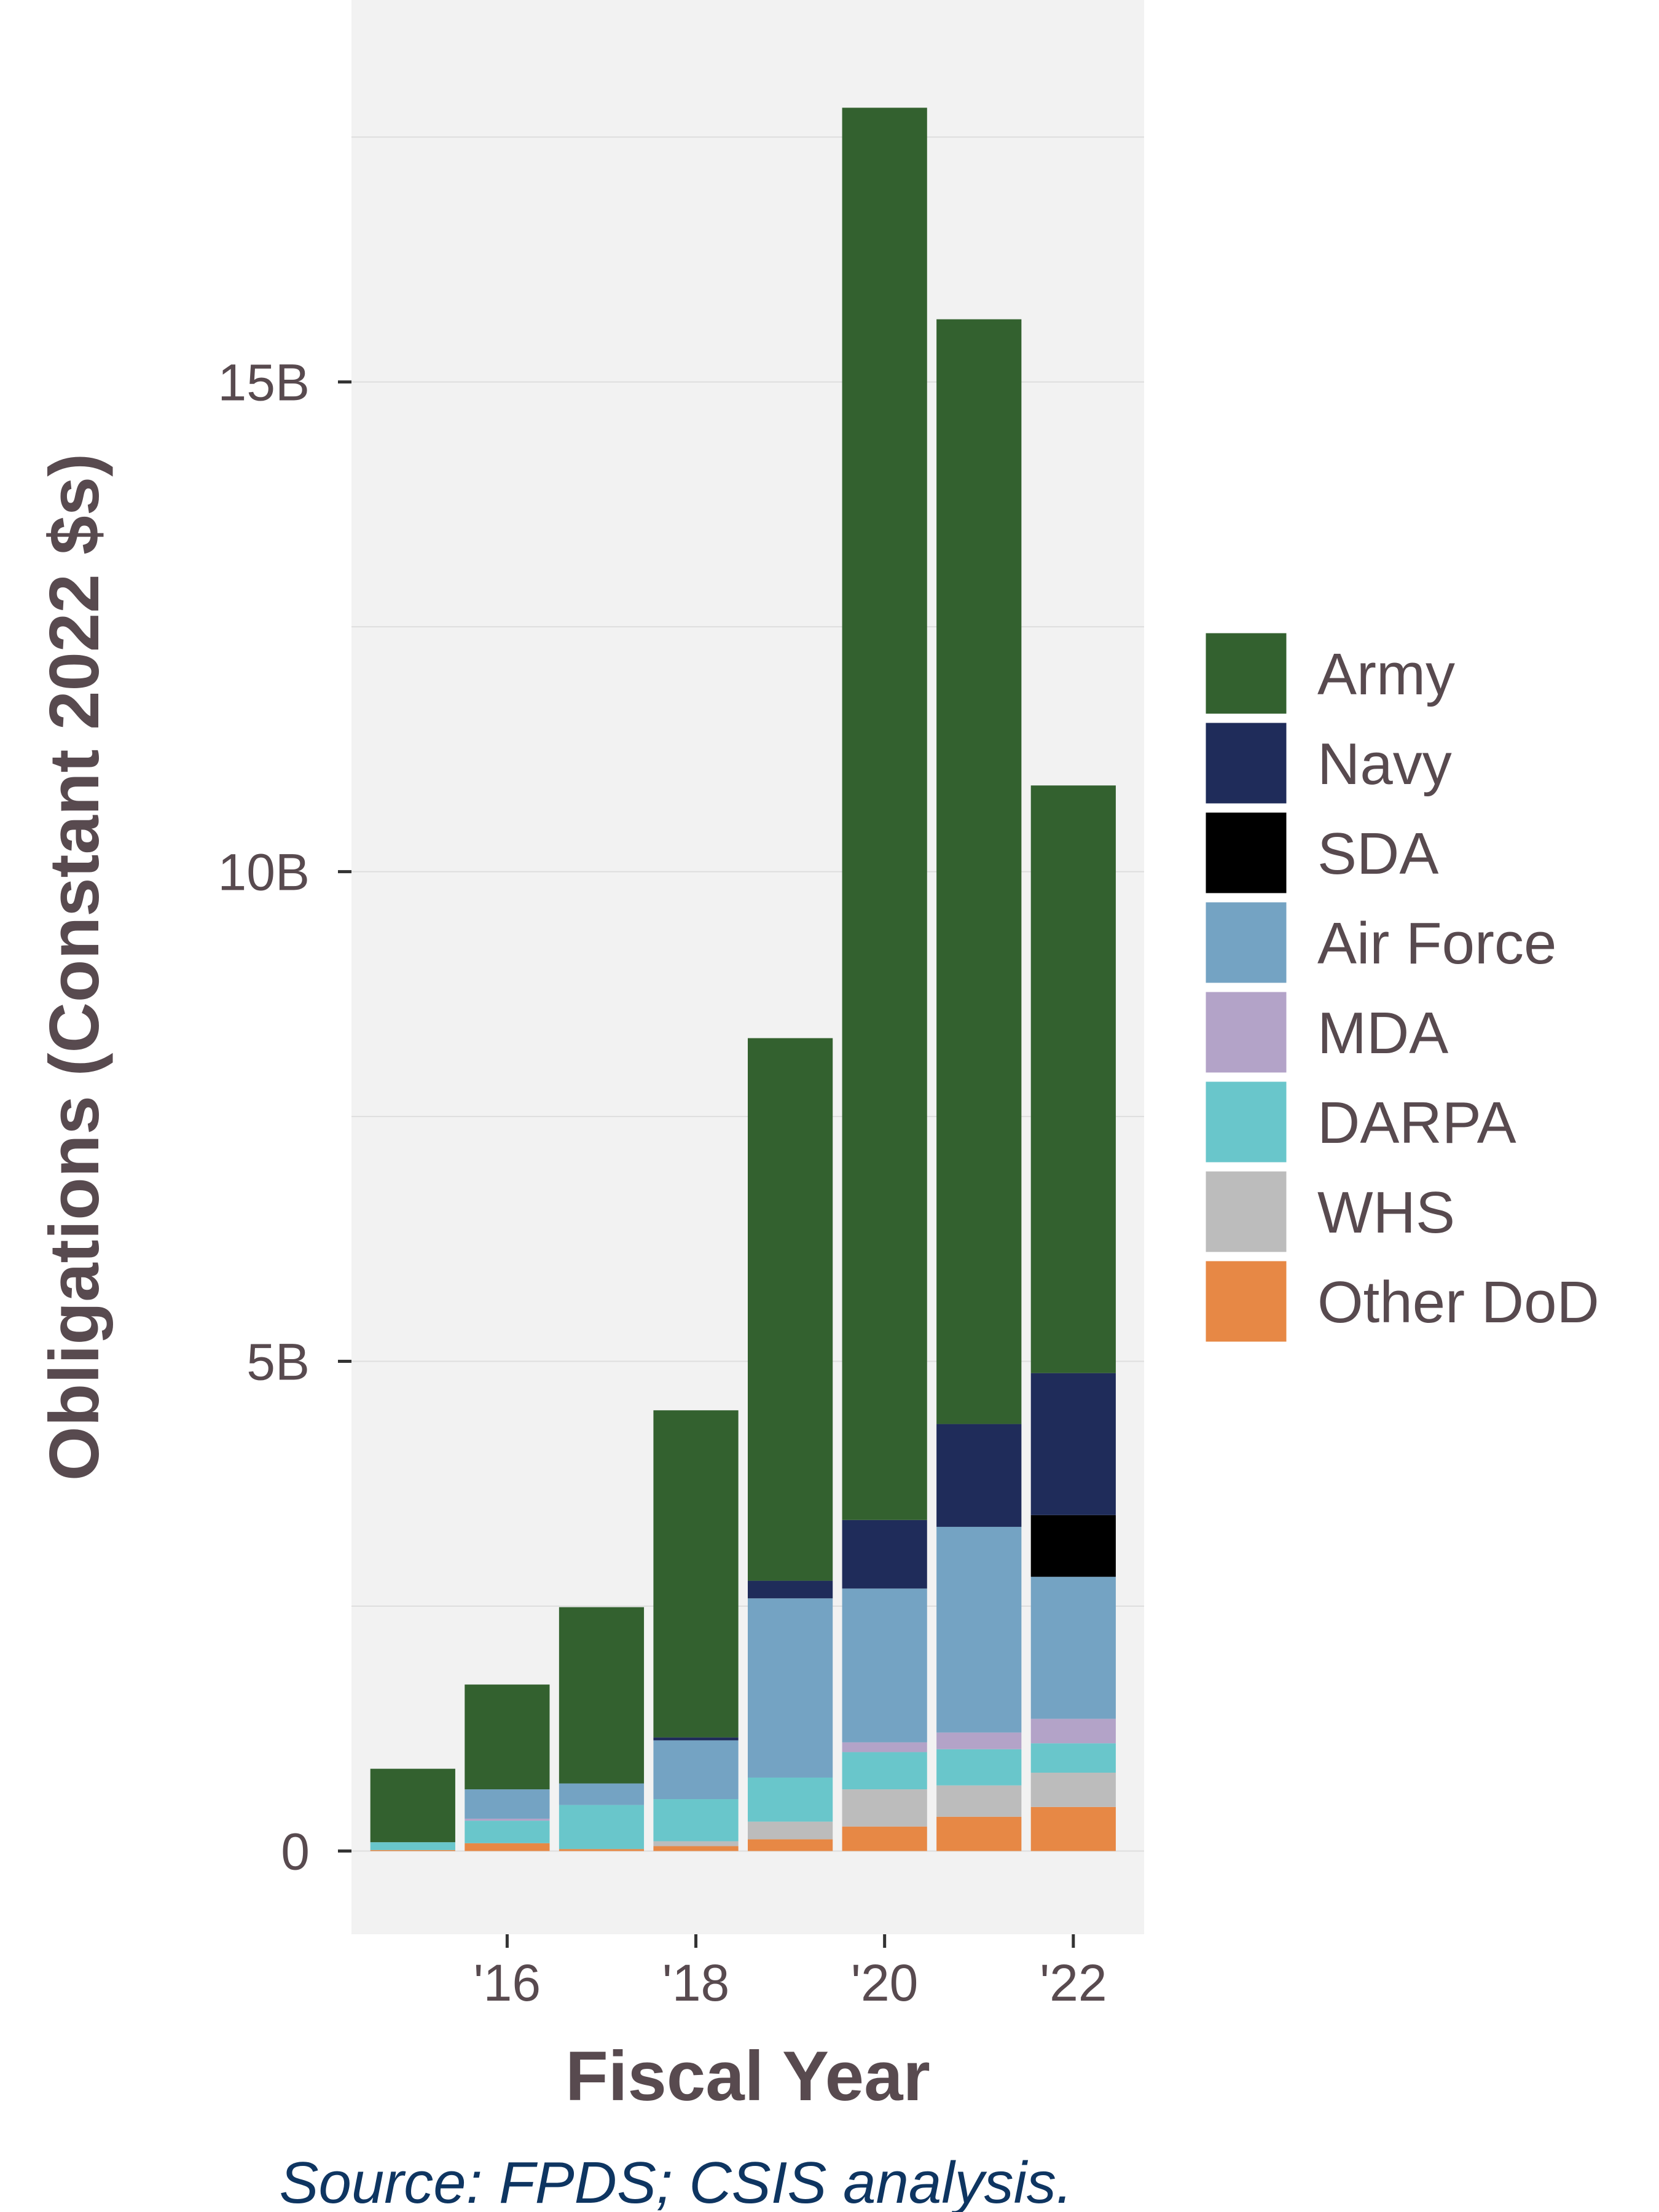  I want to click on legend-label: Navy, so click(1384, 764).